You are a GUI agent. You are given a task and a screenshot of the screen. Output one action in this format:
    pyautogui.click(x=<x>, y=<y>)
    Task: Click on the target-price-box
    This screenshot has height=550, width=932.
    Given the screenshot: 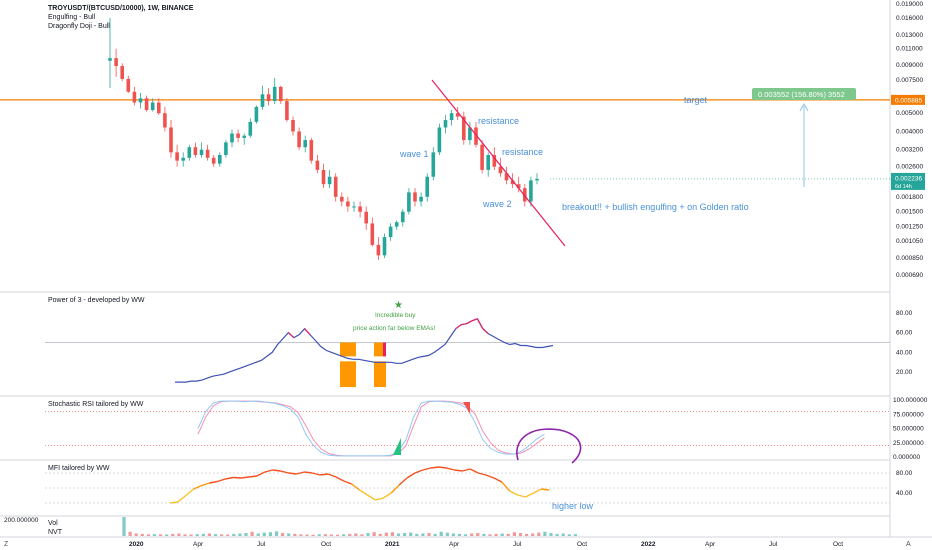 What is the action you would take?
    pyautogui.click(x=908, y=99)
    